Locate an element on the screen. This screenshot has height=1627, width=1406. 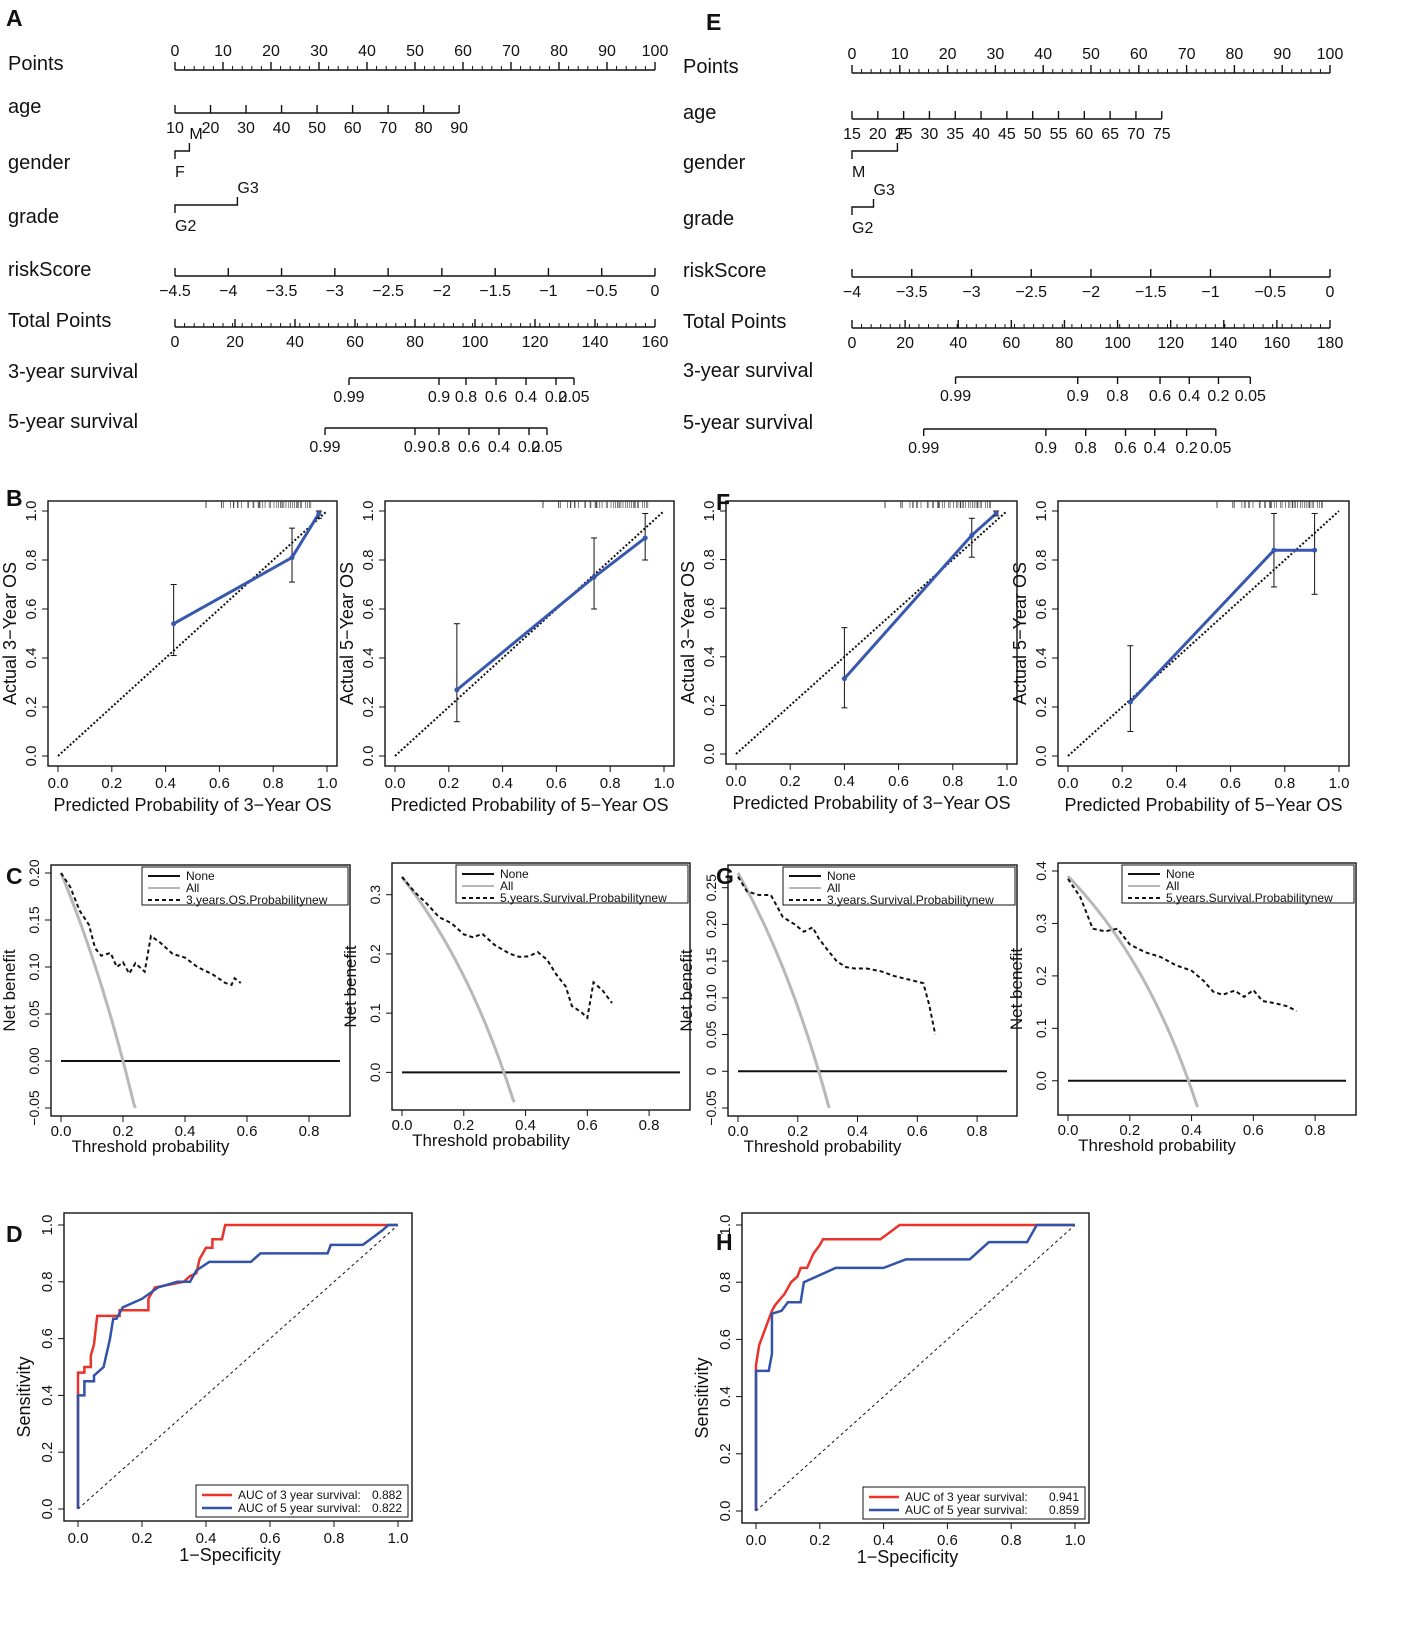
nomogram-tick-label: −1.5 is located at coordinates (495, 291).